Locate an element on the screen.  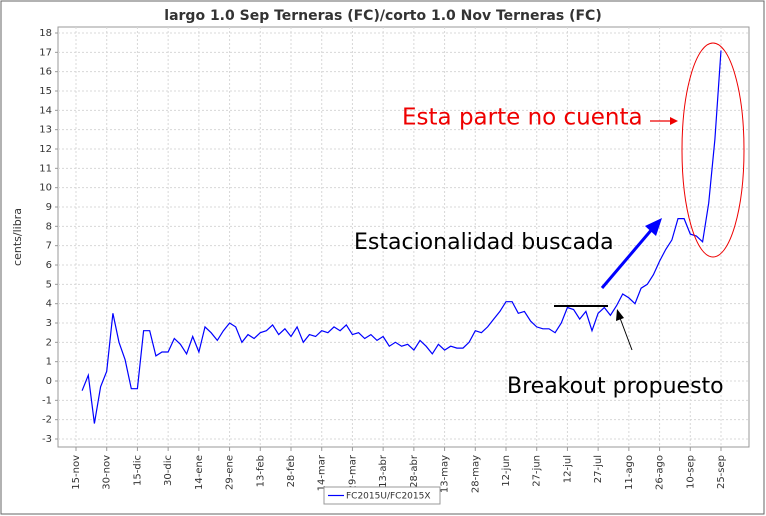
y-tick-label: 2 is located at coordinates (49, 342).